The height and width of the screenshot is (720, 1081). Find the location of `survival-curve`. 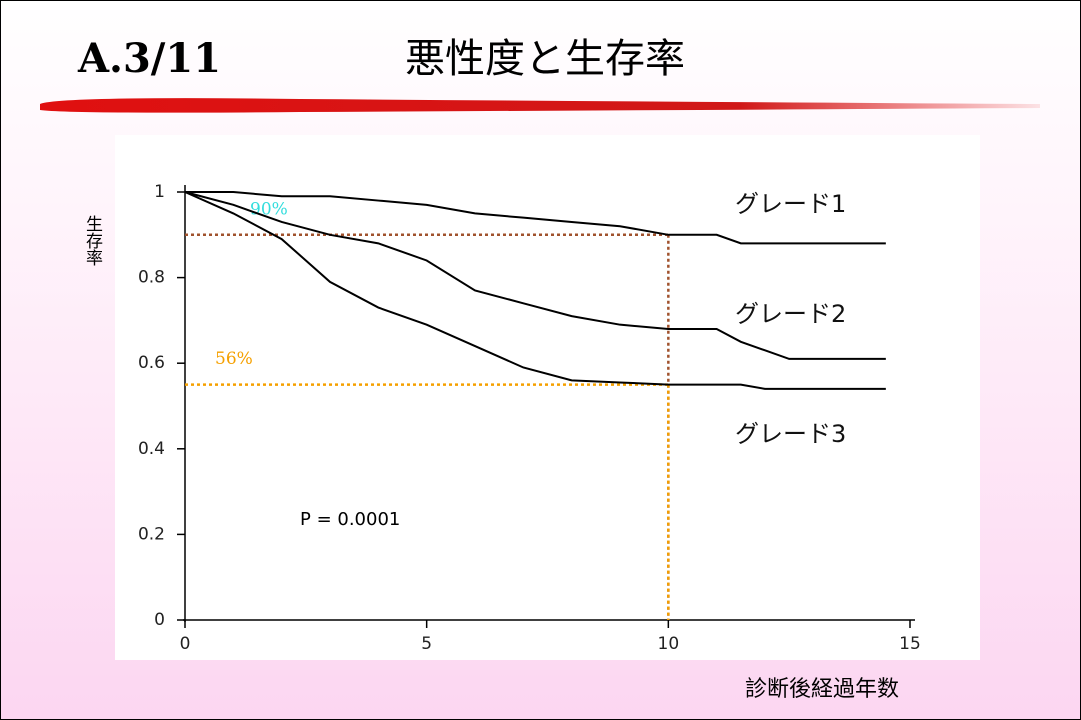

survival-curve is located at coordinates (535, 218).